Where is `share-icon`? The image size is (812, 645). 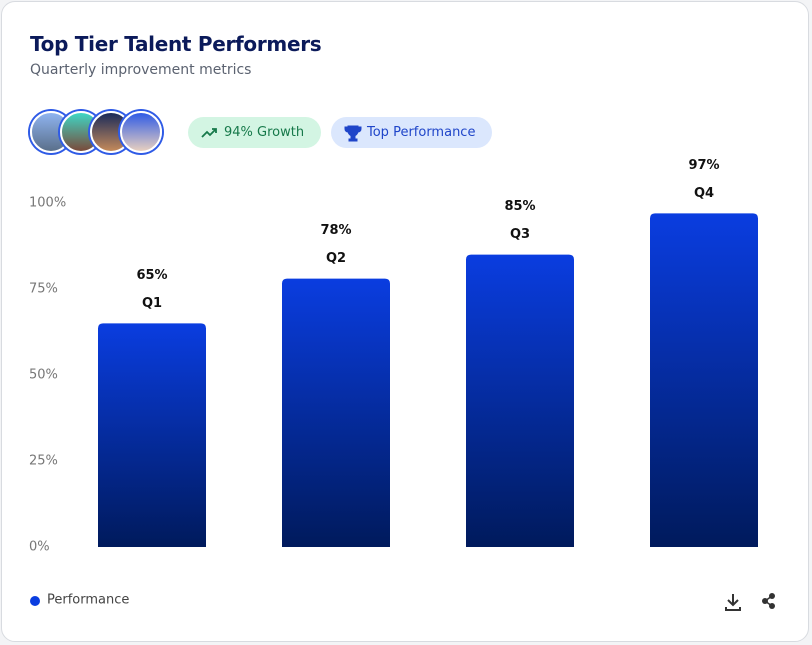 share-icon is located at coordinates (768, 601).